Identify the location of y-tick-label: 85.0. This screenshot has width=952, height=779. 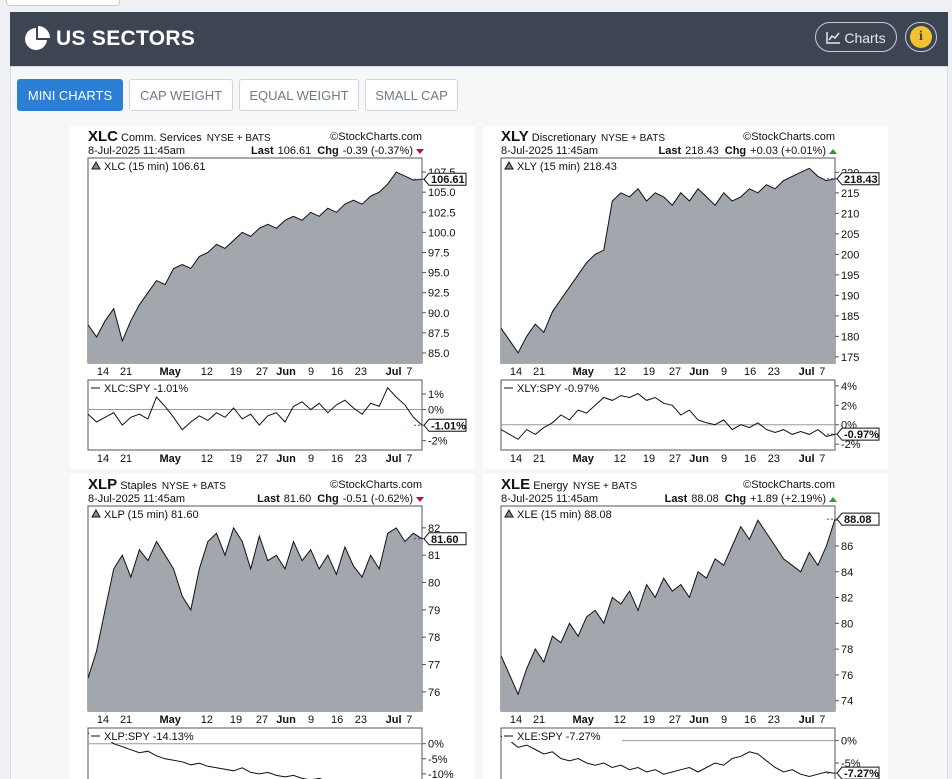
(438, 354).